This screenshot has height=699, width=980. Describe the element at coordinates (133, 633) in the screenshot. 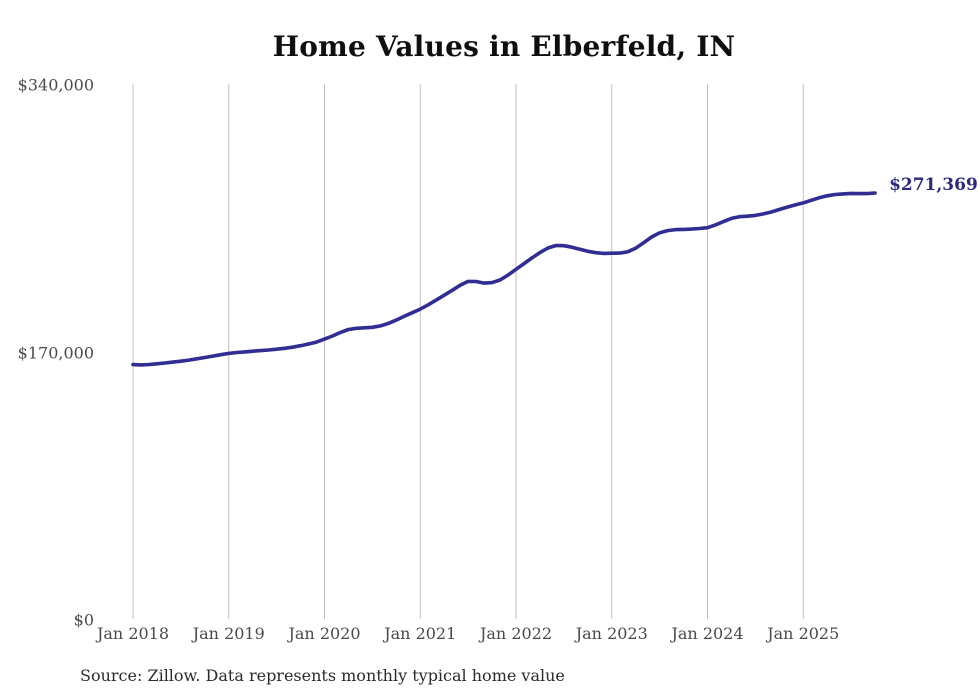

I see `x-axis-label: Jan 2018` at that location.